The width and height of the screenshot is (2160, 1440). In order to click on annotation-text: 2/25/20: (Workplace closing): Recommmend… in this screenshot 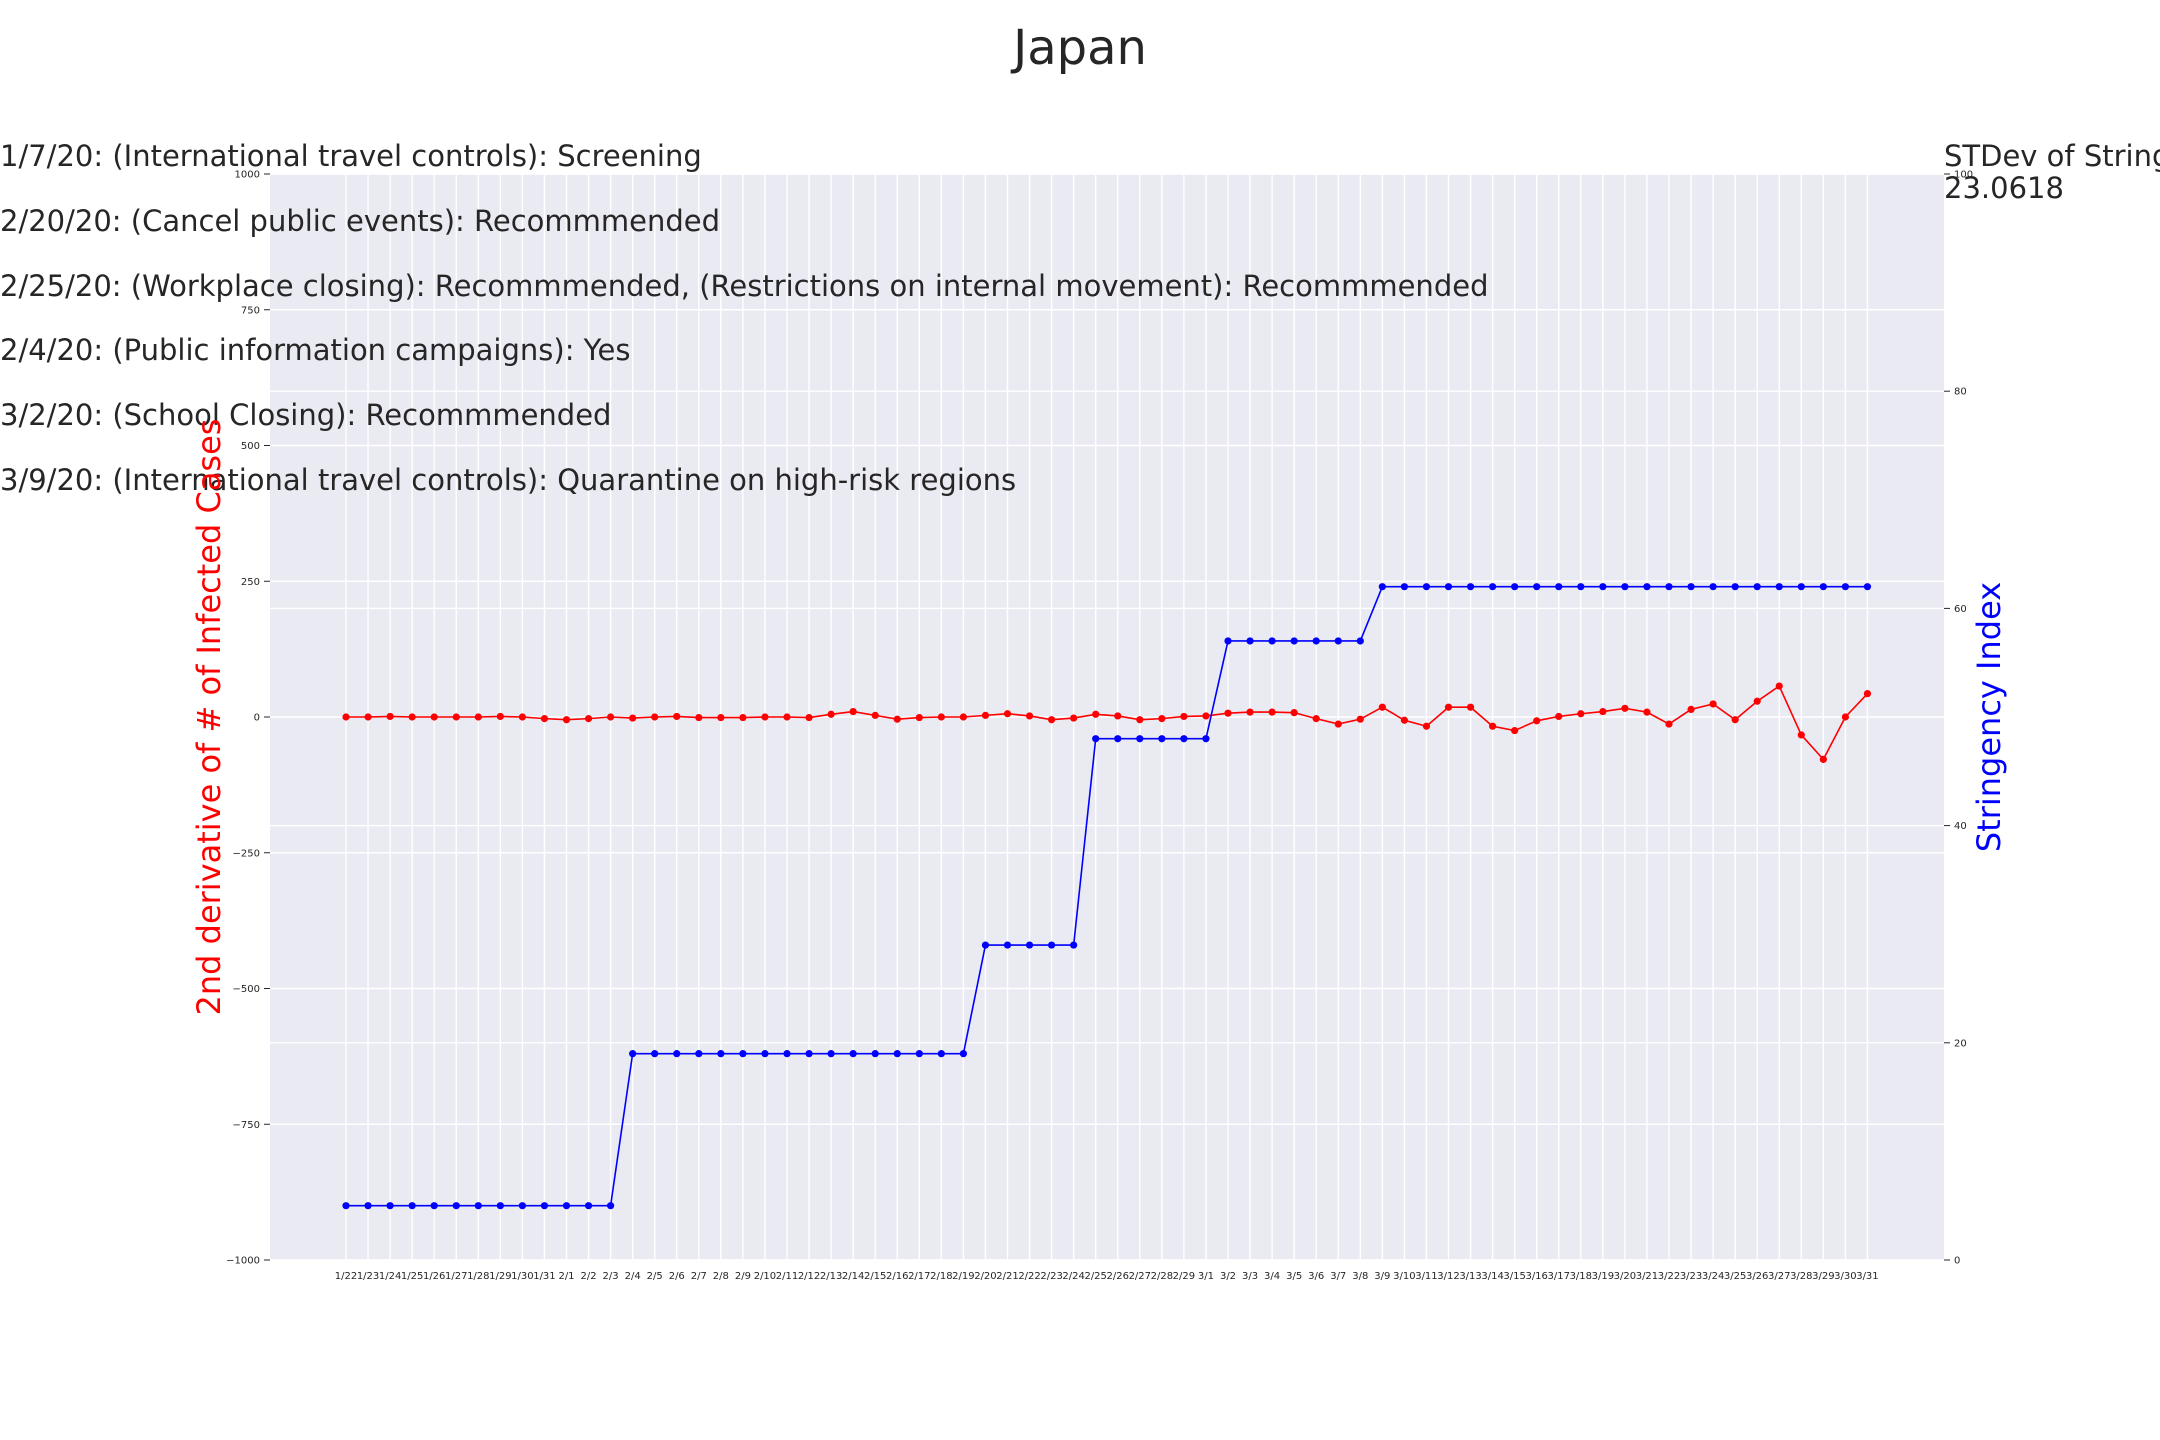, I will do `click(744, 286)`.